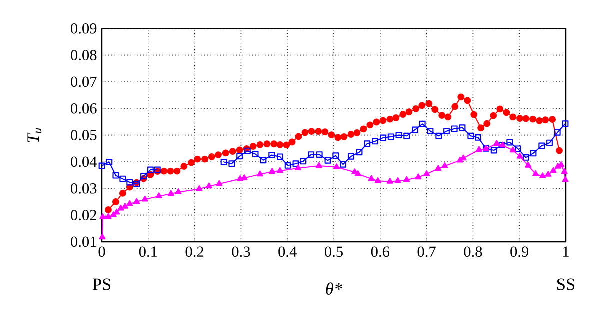 The height and width of the screenshot is (324, 600). What do you see at coordinates (84, 135) in the screenshot?
I see `y-tick-label: 0.05` at bounding box center [84, 135].